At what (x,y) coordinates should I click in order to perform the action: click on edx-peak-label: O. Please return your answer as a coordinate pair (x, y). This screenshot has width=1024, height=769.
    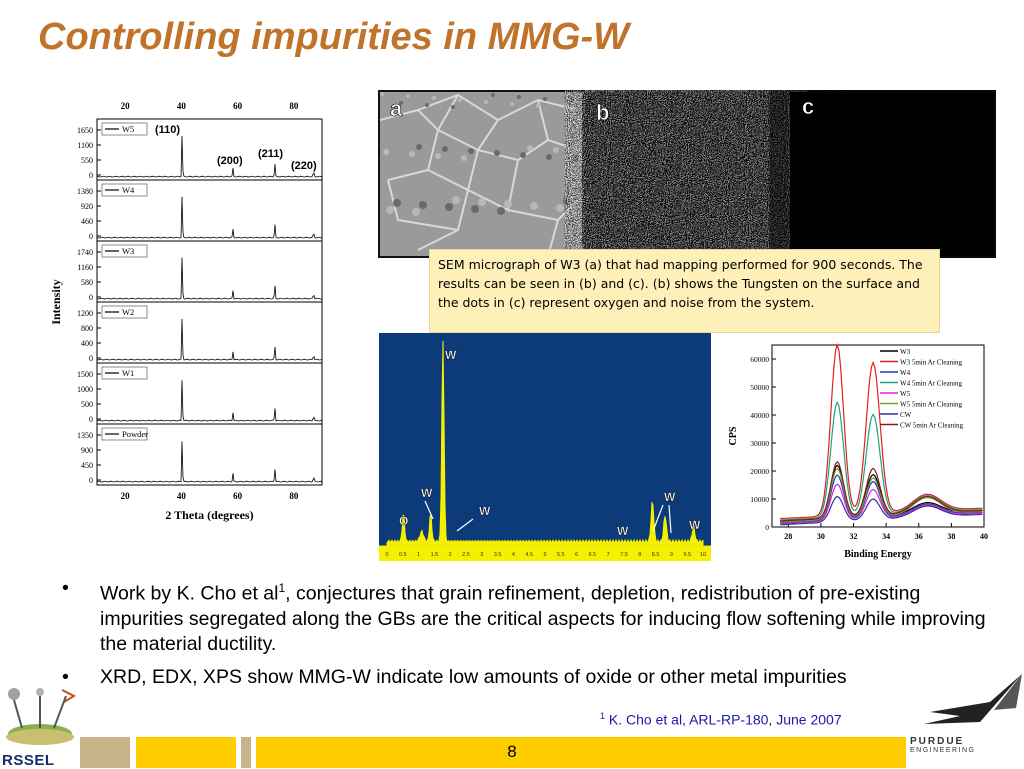
    Looking at the image, I should click on (403, 521).